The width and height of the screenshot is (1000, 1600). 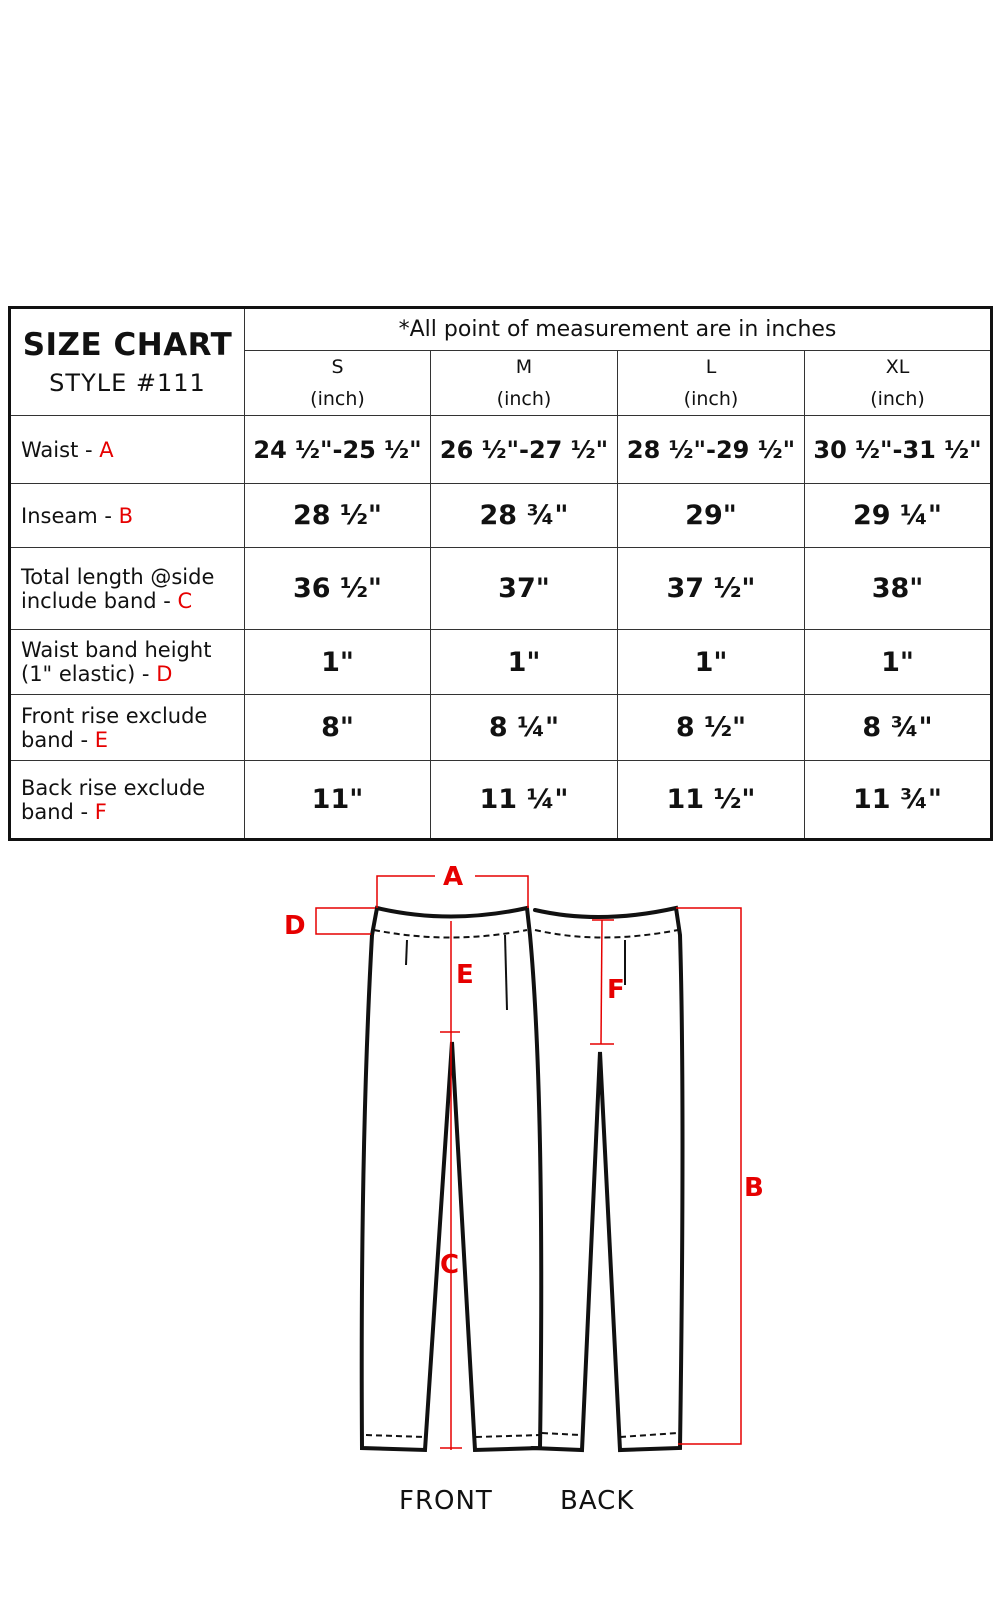 I want to click on measurement-value: 26 ½"-27 ½", so click(x=524, y=449).